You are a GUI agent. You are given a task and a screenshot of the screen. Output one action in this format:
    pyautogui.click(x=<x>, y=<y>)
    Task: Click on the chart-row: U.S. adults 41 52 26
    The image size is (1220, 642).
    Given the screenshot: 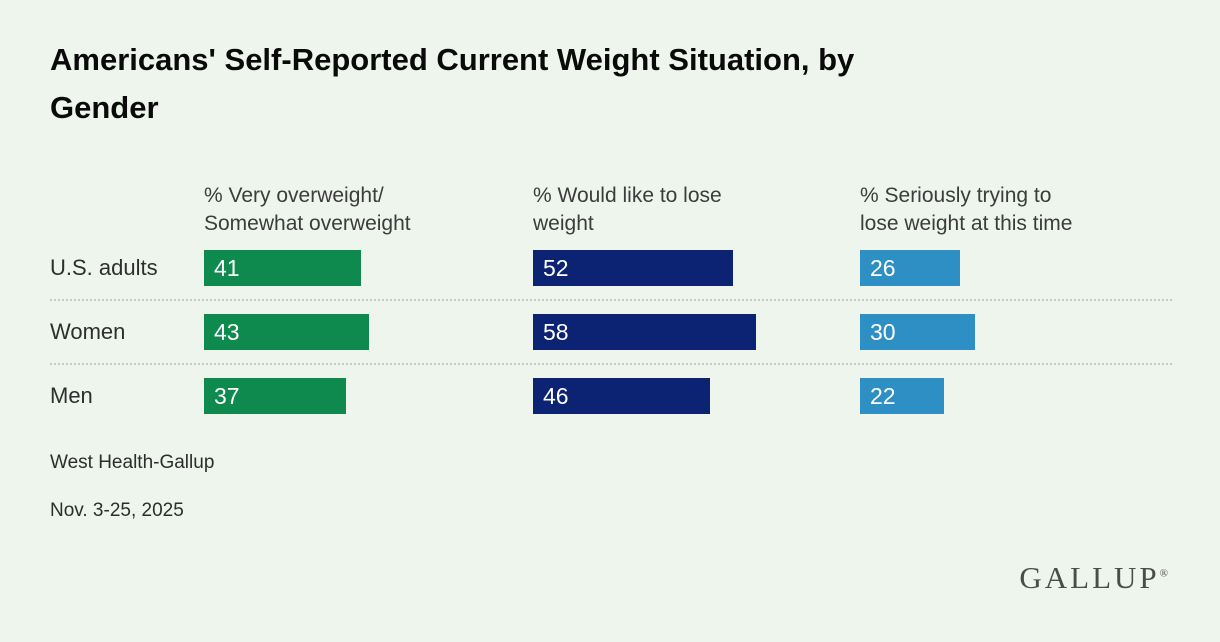 What is the action you would take?
    pyautogui.click(x=611, y=269)
    